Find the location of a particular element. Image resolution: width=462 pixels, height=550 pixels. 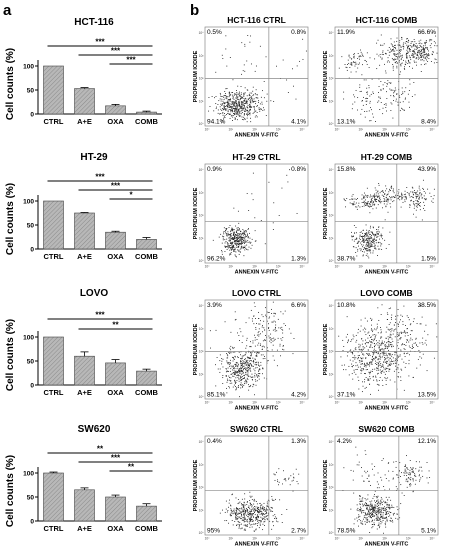

bar-comb is located at coordinates (146, 244).